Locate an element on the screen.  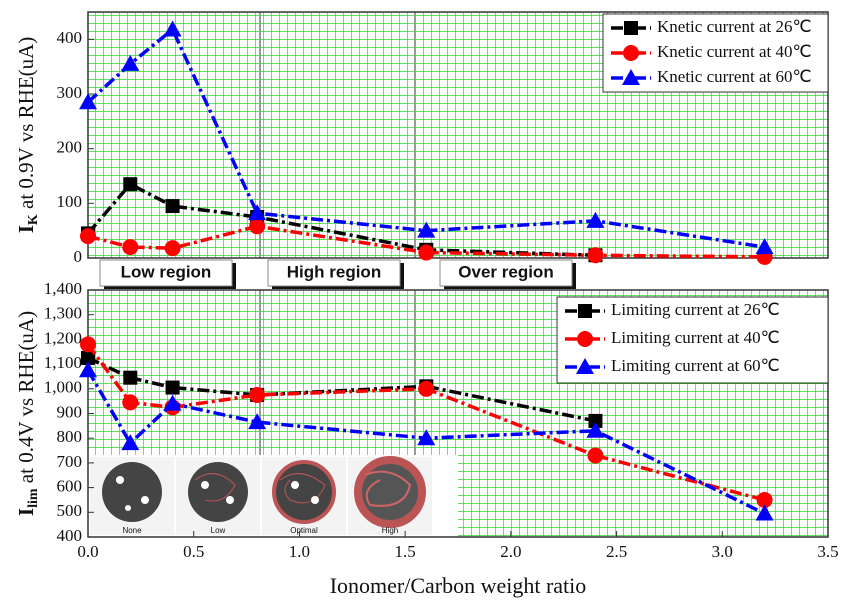
inset-label: None is located at coordinates (132, 530).